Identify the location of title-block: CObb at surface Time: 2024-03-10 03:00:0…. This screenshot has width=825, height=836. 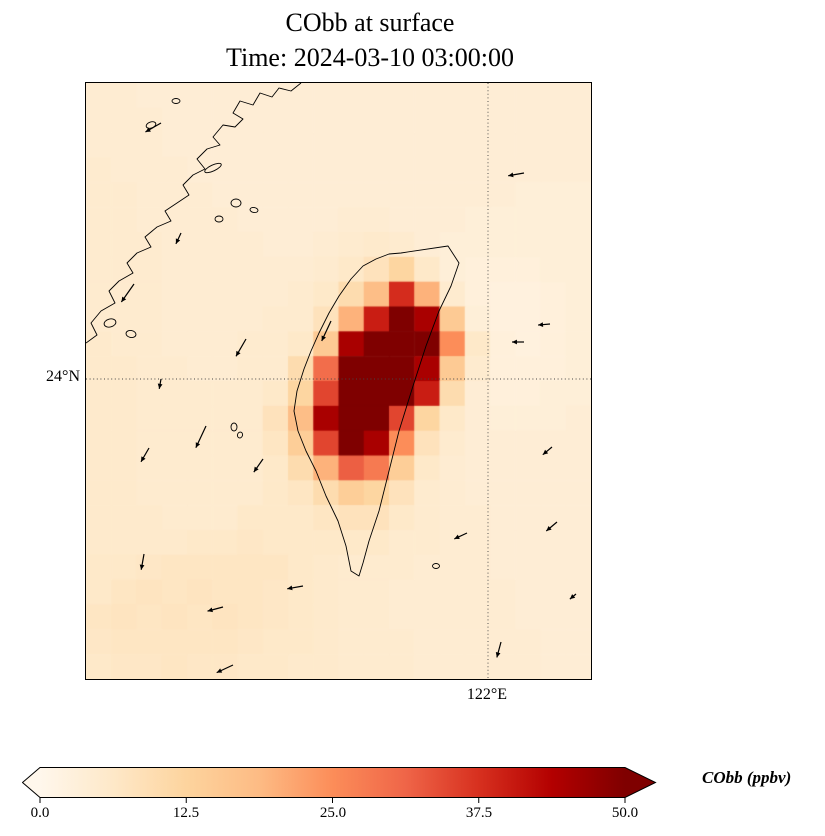
(370, 40).